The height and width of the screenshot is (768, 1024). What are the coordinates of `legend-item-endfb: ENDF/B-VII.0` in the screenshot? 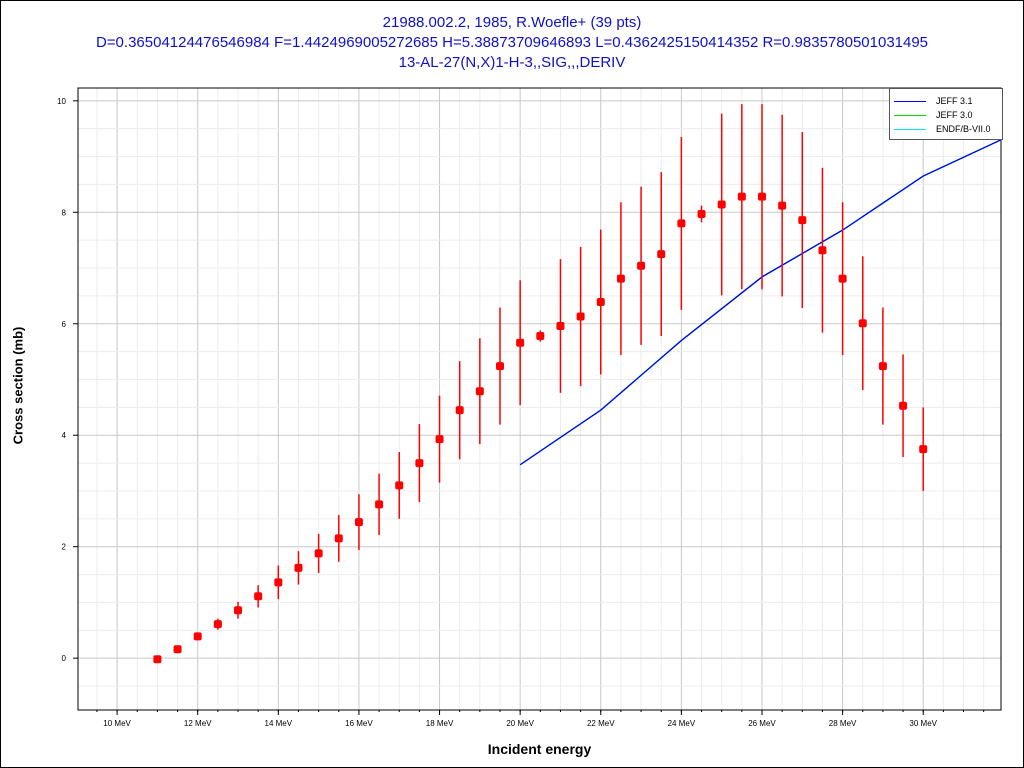 It's located at (942, 129).